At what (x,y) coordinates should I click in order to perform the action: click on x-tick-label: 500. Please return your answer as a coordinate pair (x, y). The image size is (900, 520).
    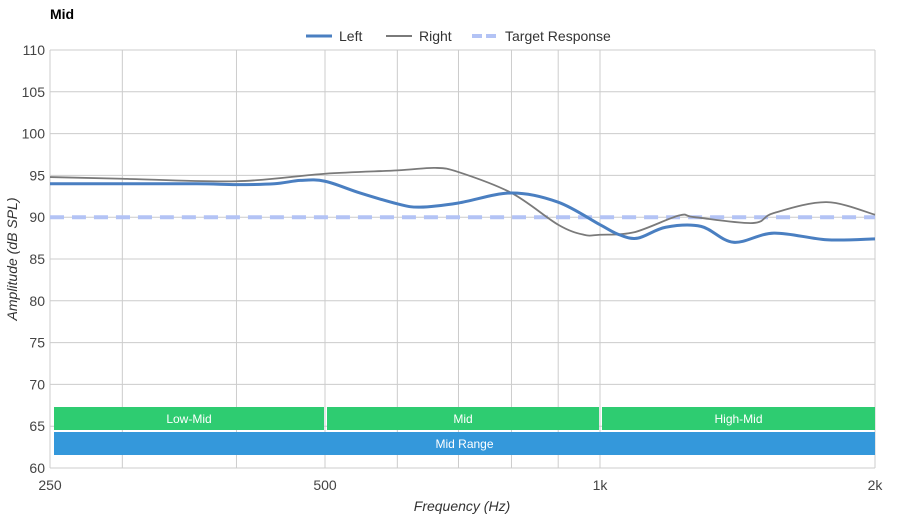
    Looking at the image, I should click on (325, 485).